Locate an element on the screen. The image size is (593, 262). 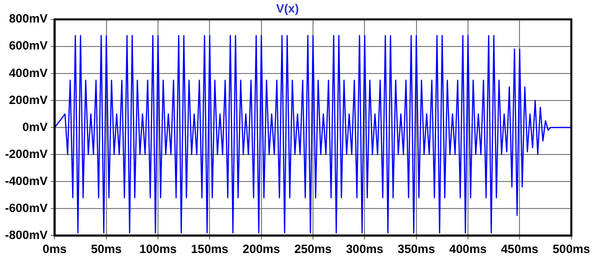
x-tick-label: 250ms is located at coordinates (313, 249).